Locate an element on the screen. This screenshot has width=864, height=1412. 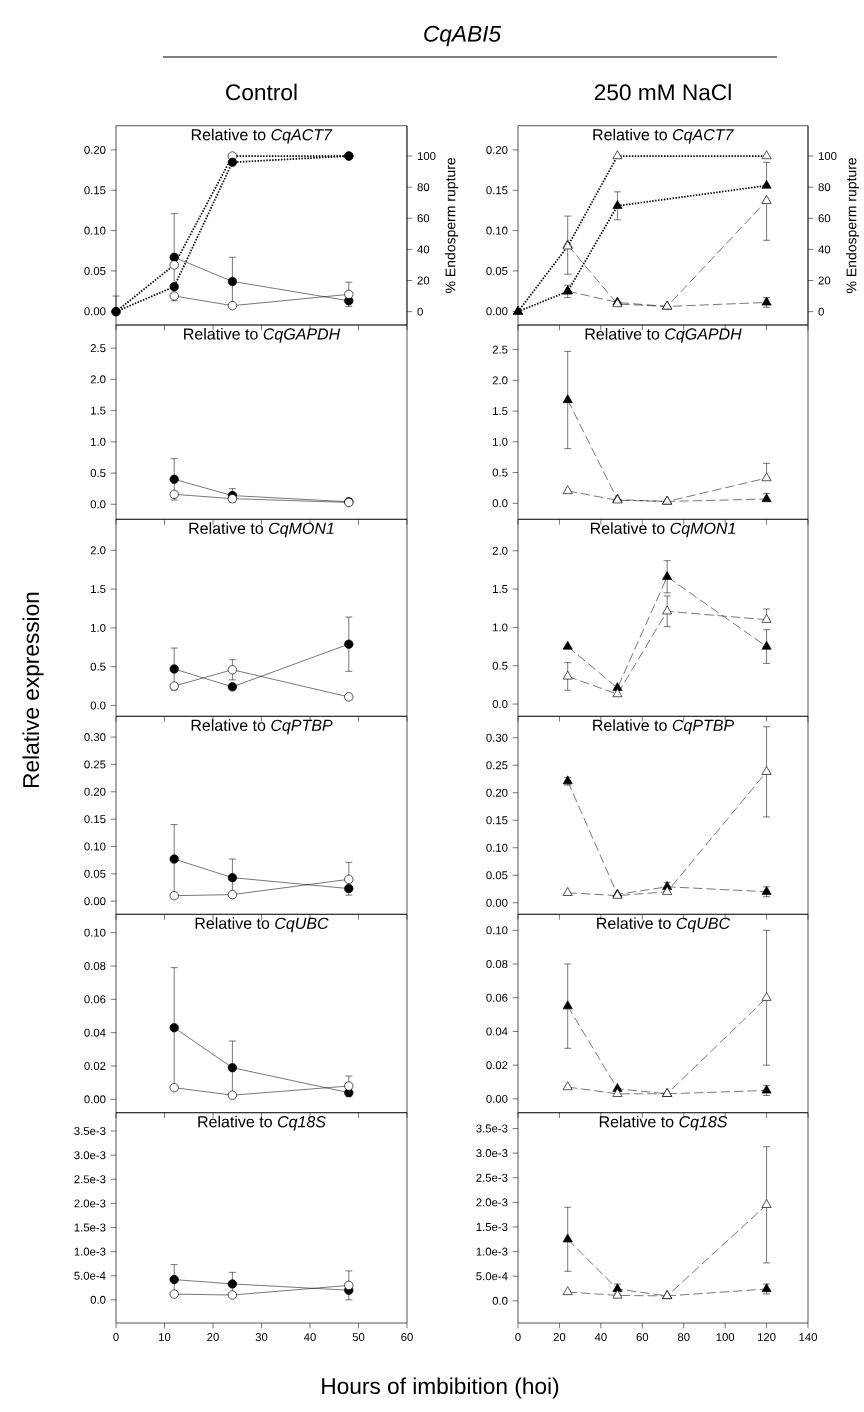
x-tick-label: 30 is located at coordinates (261, 1337).